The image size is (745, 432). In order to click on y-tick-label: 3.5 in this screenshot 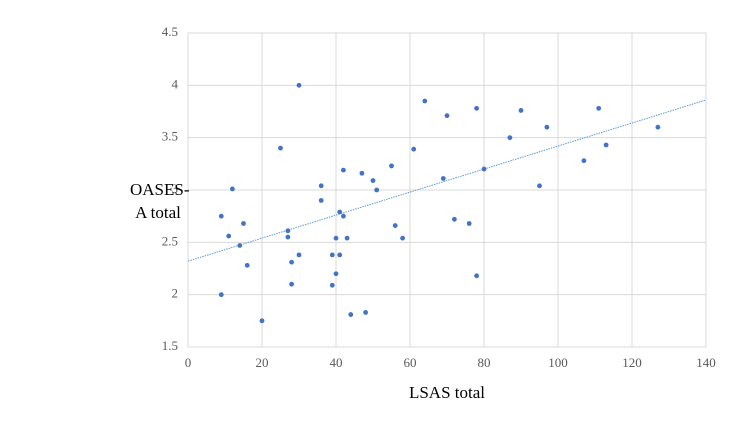, I will do `click(170, 136)`.